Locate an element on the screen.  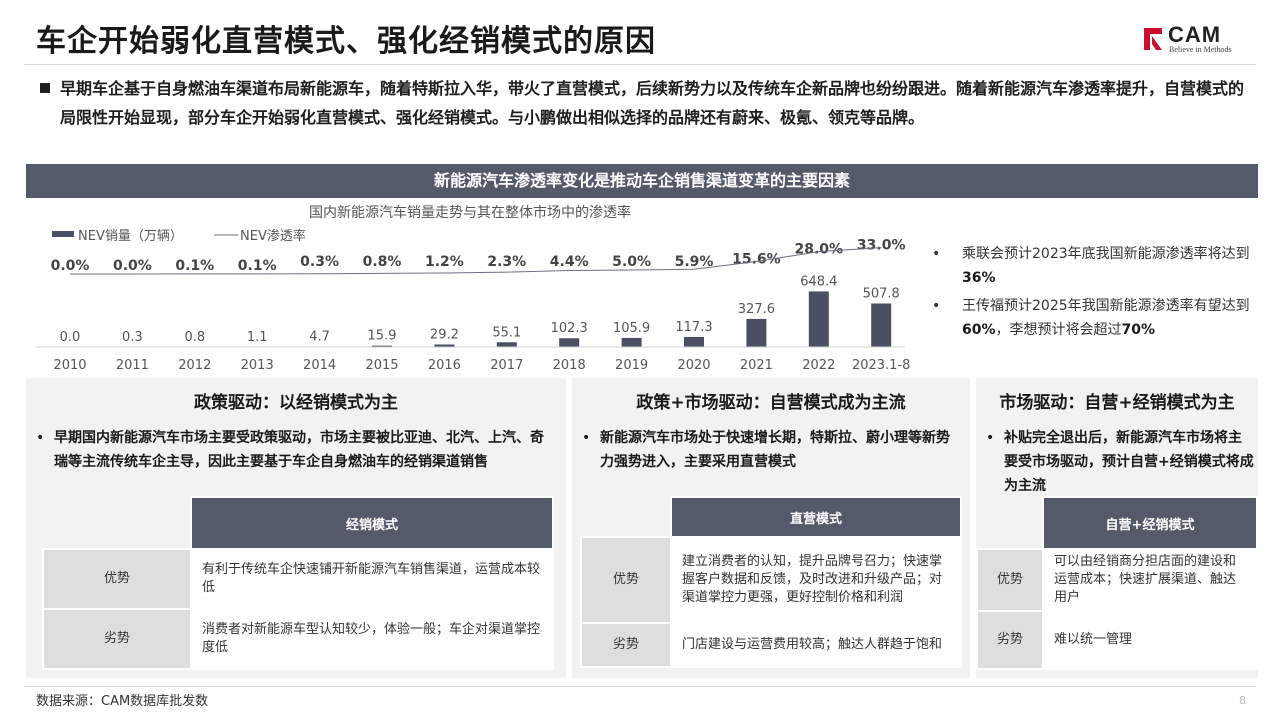
footer-divider is located at coordinates (640, 686).